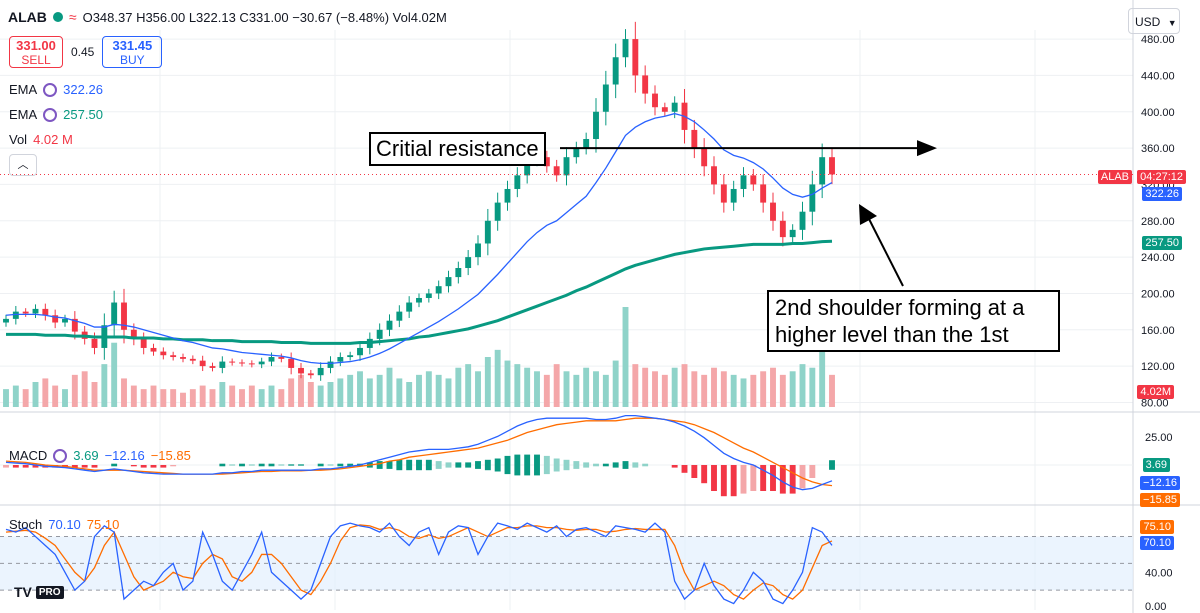  What do you see at coordinates (36, 52) in the screenshot?
I see `sell-button: 331.00 SELL` at bounding box center [36, 52].